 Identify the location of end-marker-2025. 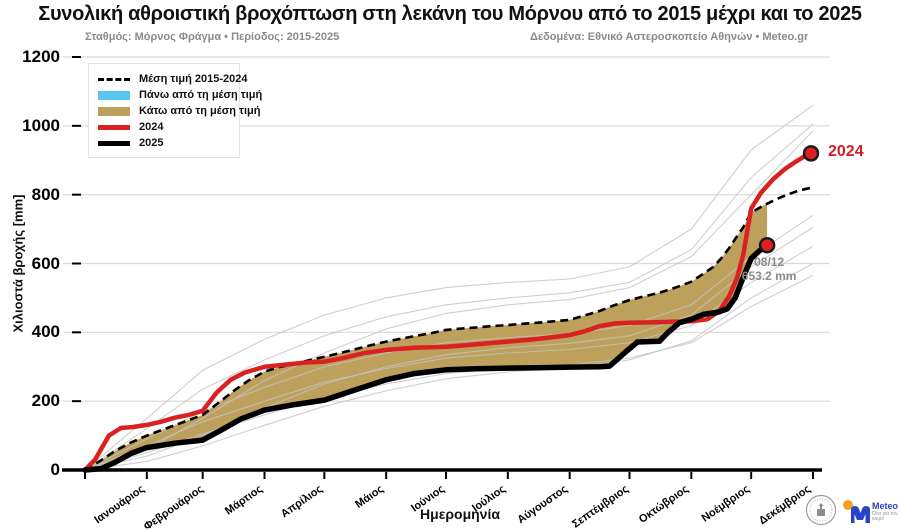
(767, 245).